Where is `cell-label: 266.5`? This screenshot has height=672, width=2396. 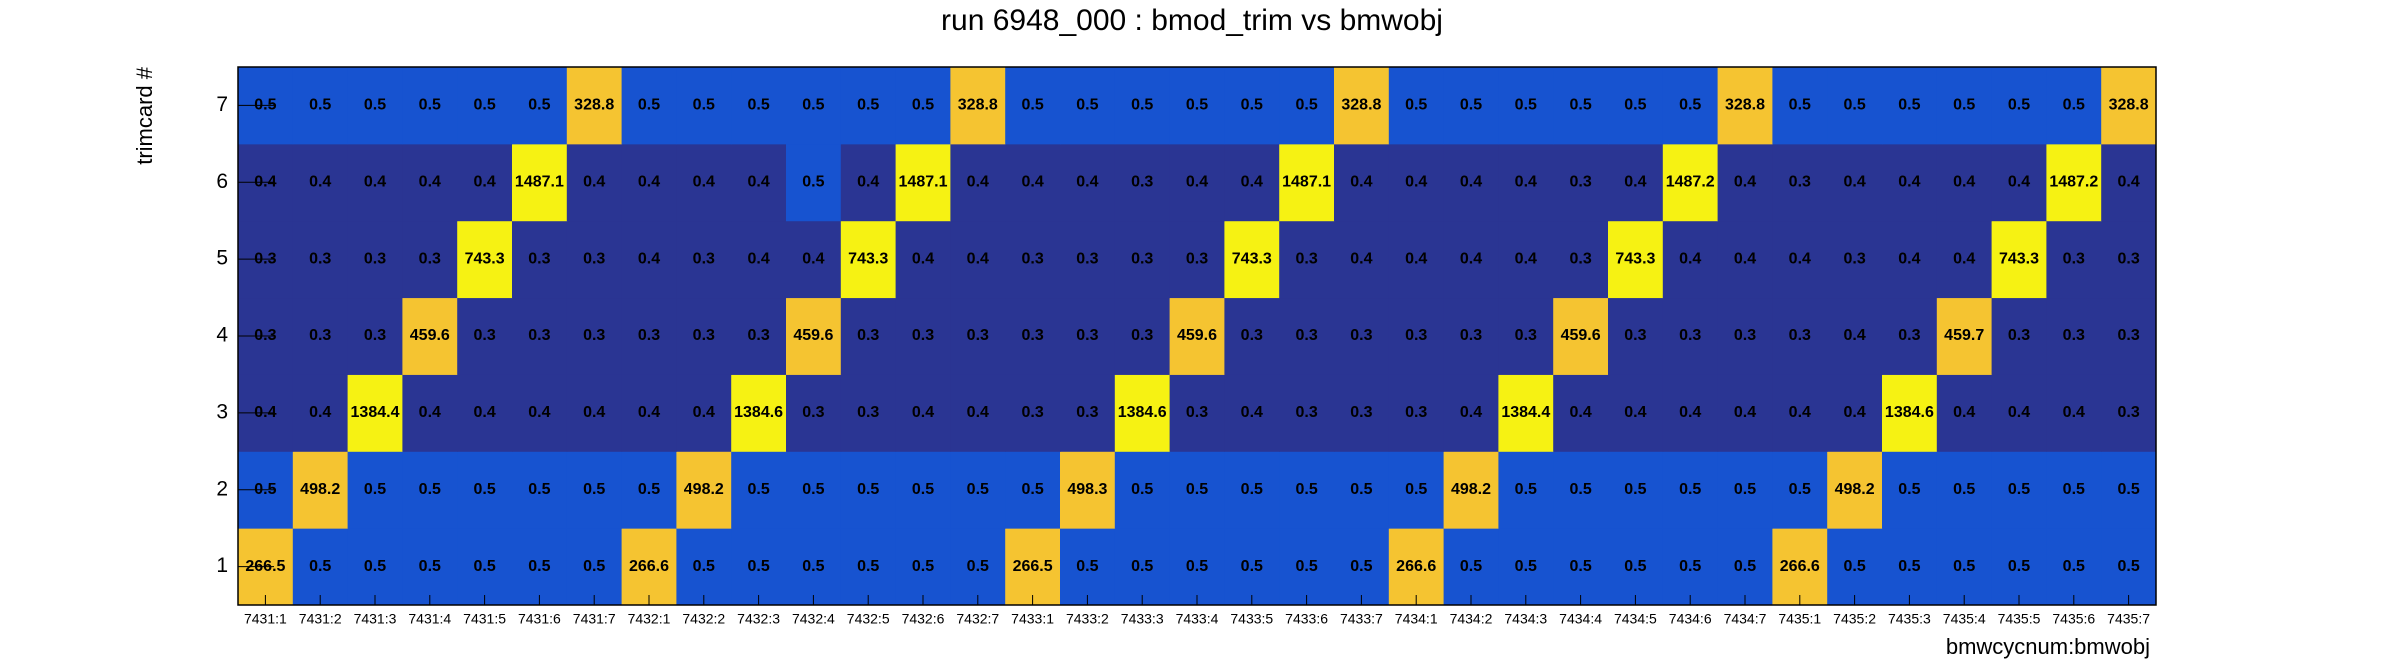
cell-label: 266.5 is located at coordinates (1033, 566).